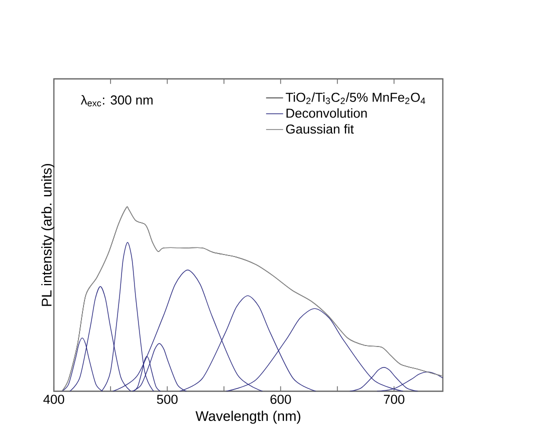 This screenshot has height=441, width=552. I want to click on legend-label: Deconvolution, so click(326, 113).